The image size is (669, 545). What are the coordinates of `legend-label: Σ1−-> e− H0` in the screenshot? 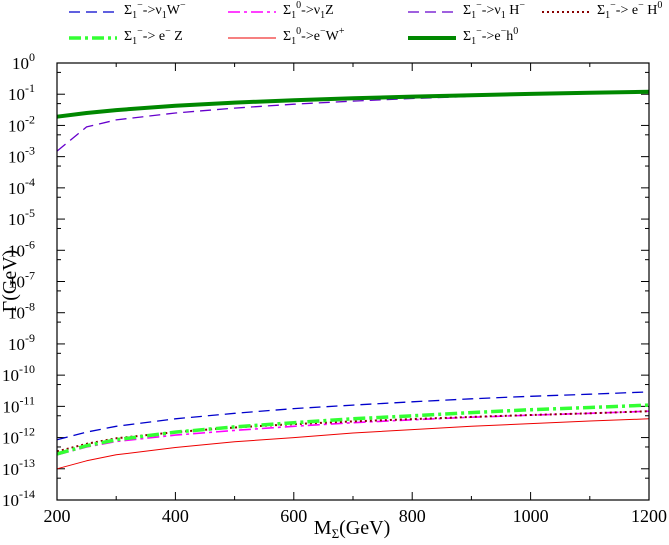 It's located at (629, 10).